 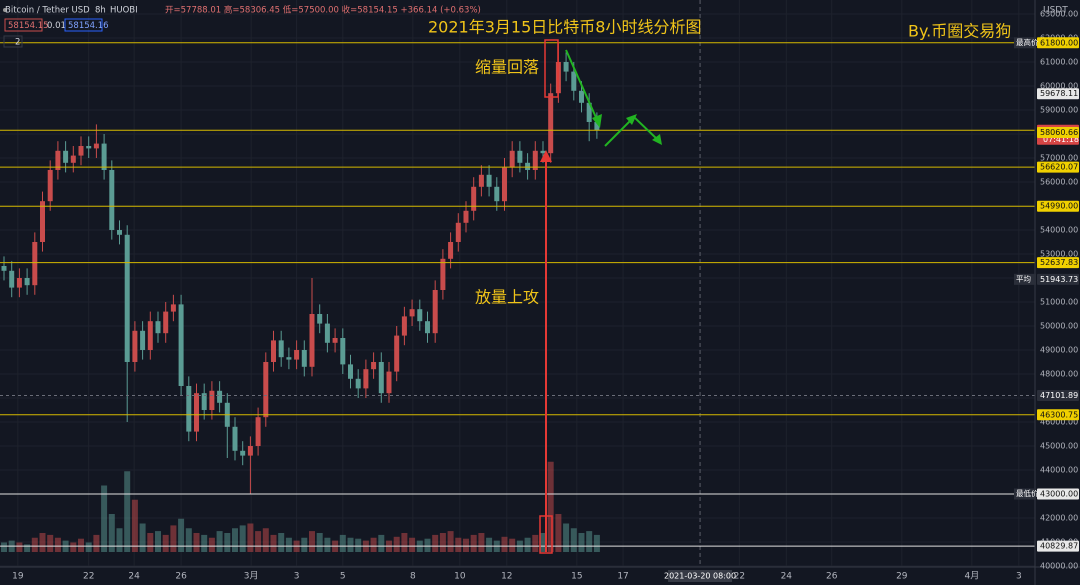 I want to click on crosshair-label: 2021-03-20 08:00, so click(x=700, y=576).